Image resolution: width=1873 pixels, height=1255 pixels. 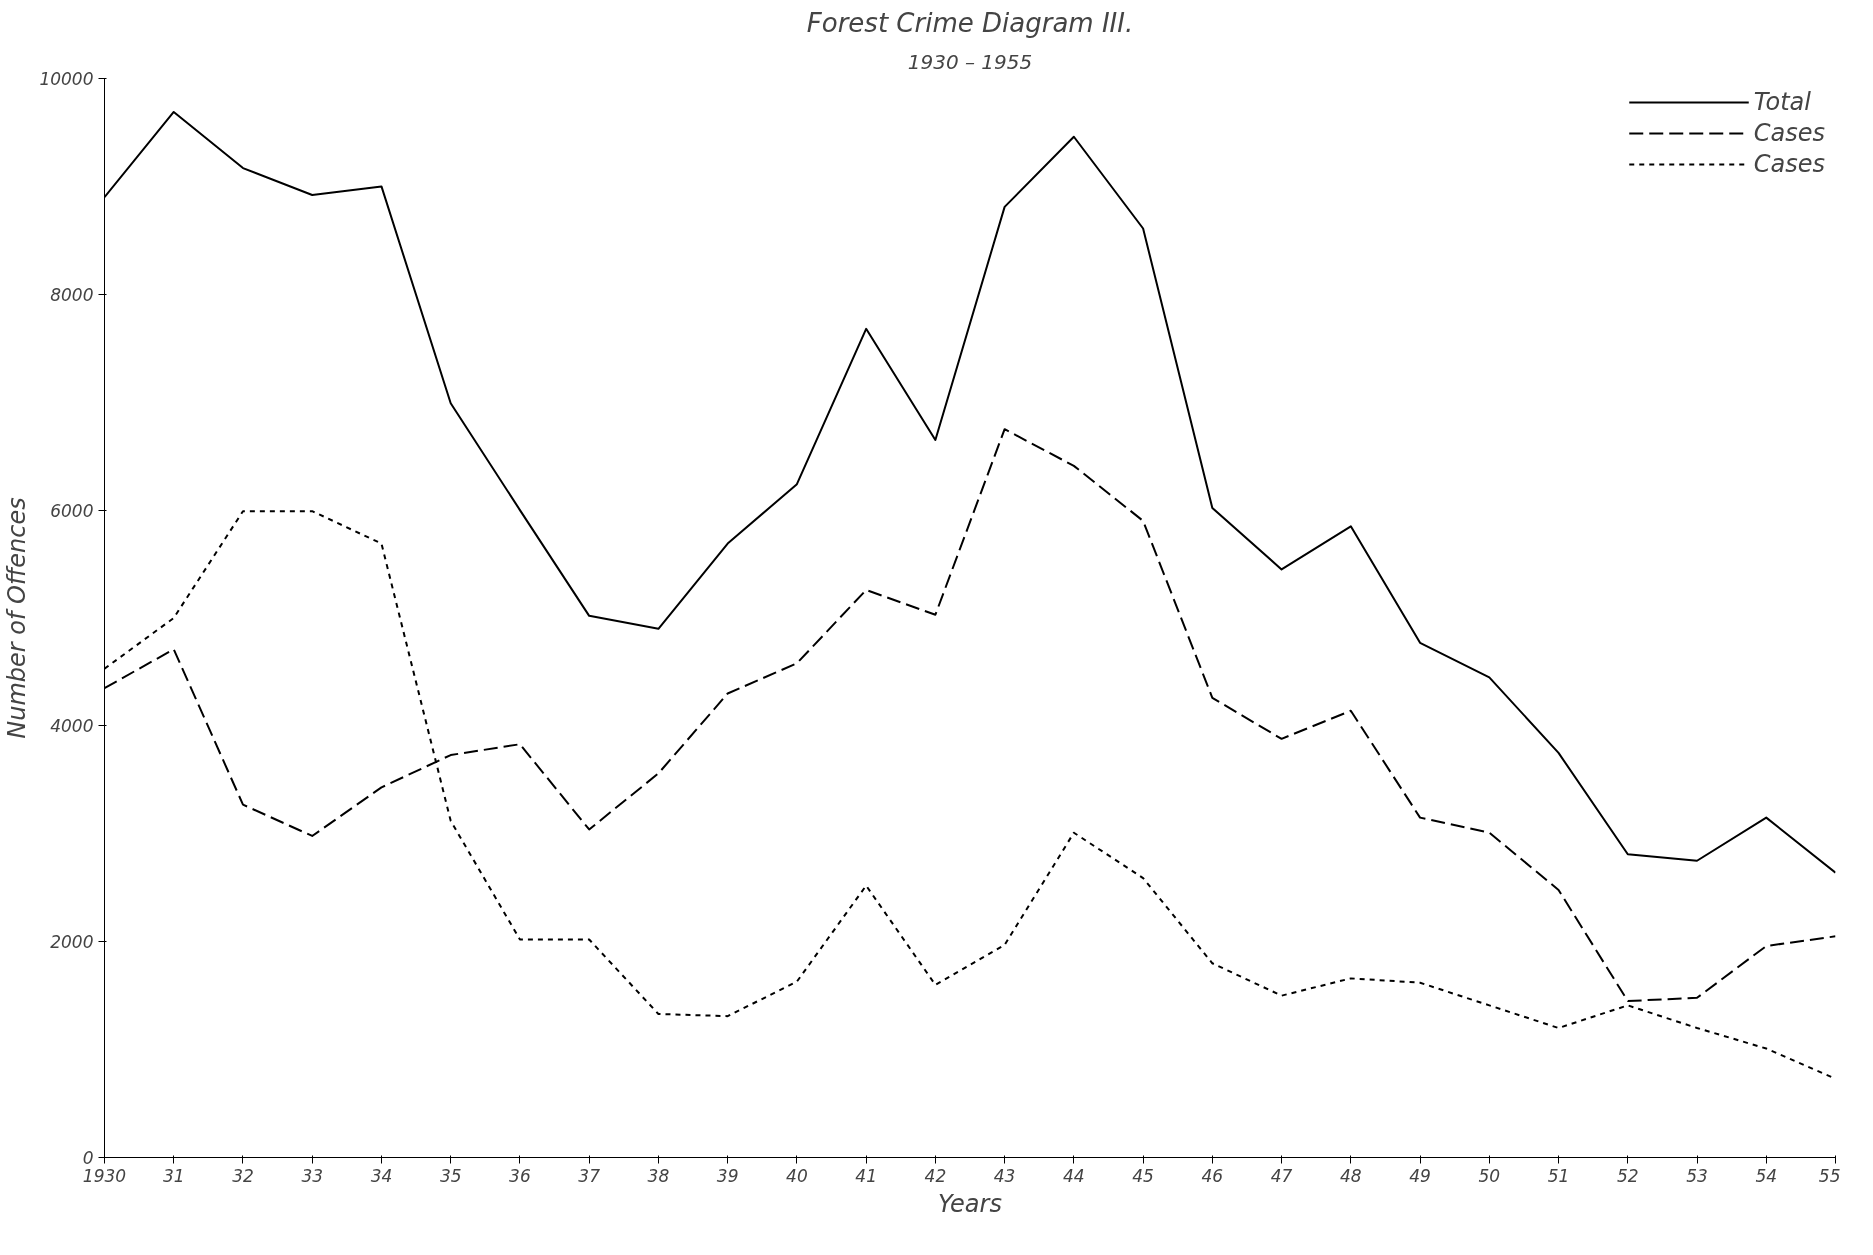 What do you see at coordinates (72, 942) in the screenshot?
I see `y-tick-label: 2000` at bounding box center [72, 942].